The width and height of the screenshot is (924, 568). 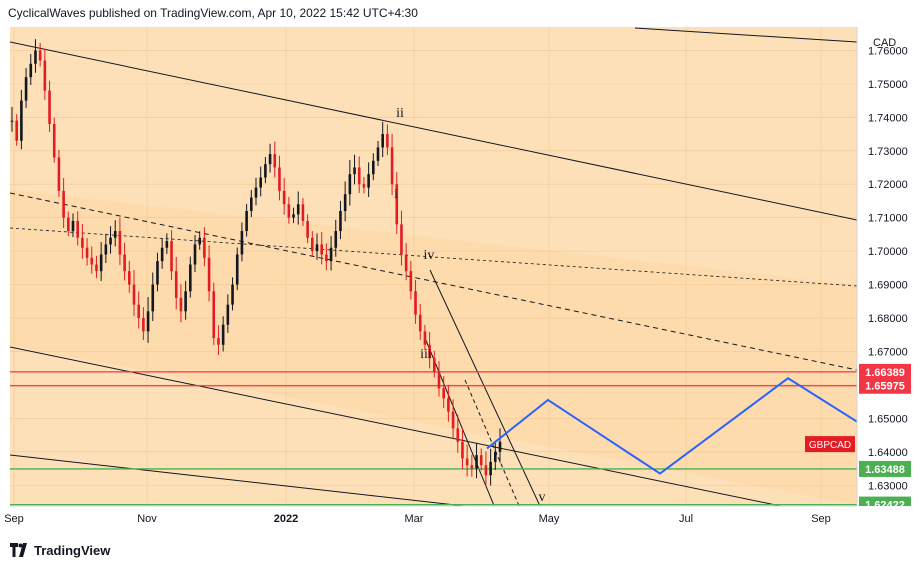 What do you see at coordinates (14, 519) in the screenshot?
I see `x-tick-label: Sep` at bounding box center [14, 519].